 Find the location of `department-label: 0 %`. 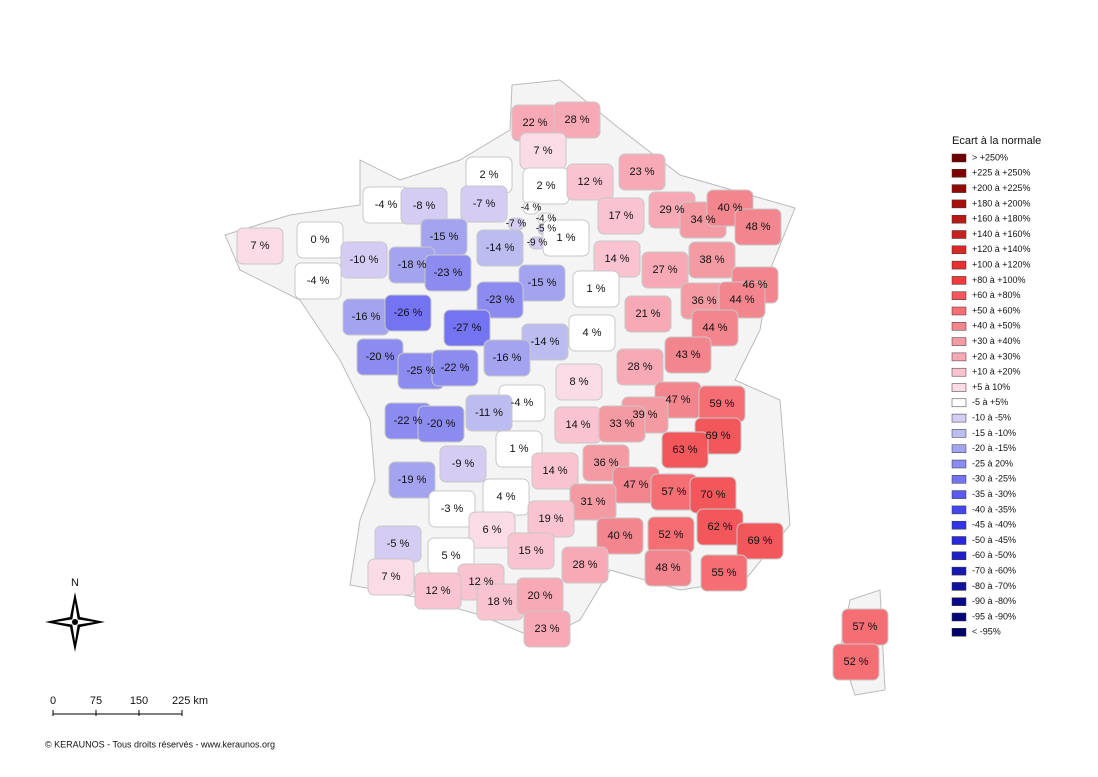

department-label: 0 % is located at coordinates (320, 240).